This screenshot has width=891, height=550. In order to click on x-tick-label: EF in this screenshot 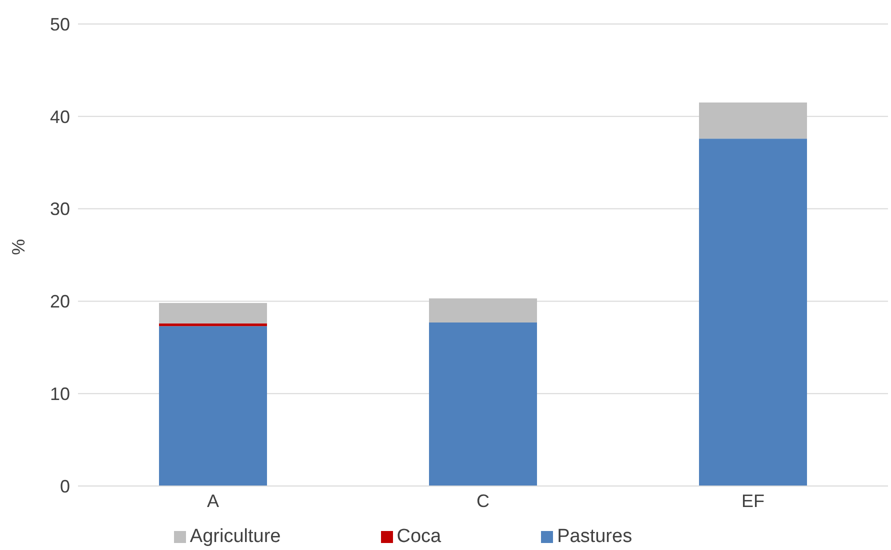, I will do `click(753, 500)`.